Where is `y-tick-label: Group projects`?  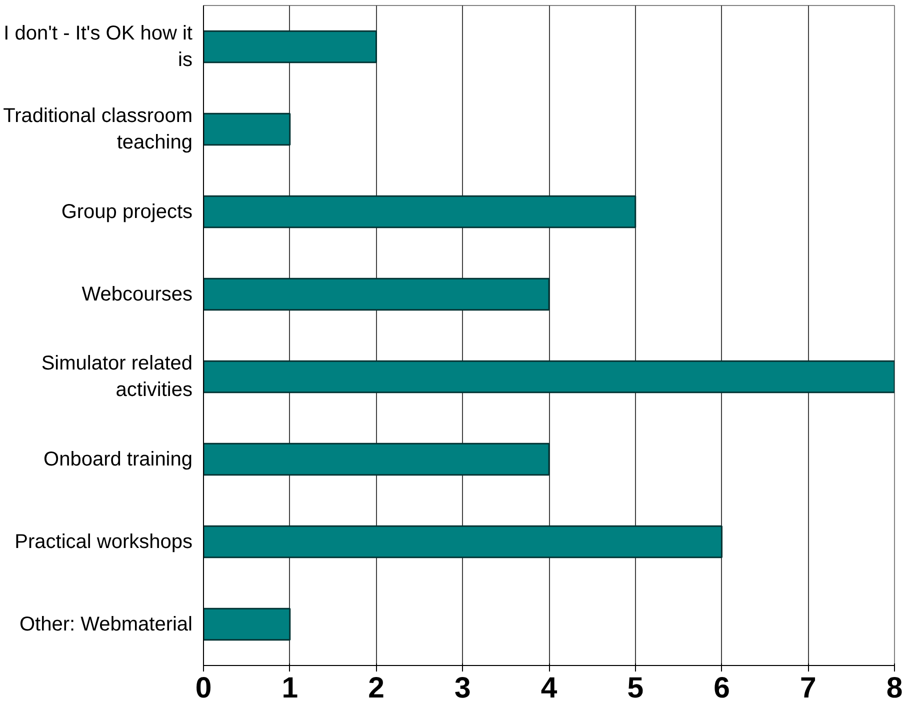 y-tick-label: Group projects is located at coordinates (126, 211).